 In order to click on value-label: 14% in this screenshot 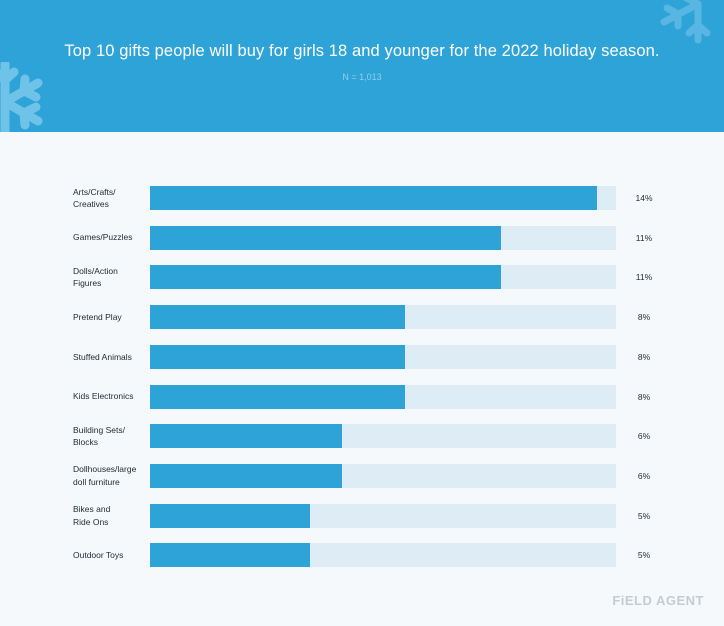, I will do `click(644, 198)`.